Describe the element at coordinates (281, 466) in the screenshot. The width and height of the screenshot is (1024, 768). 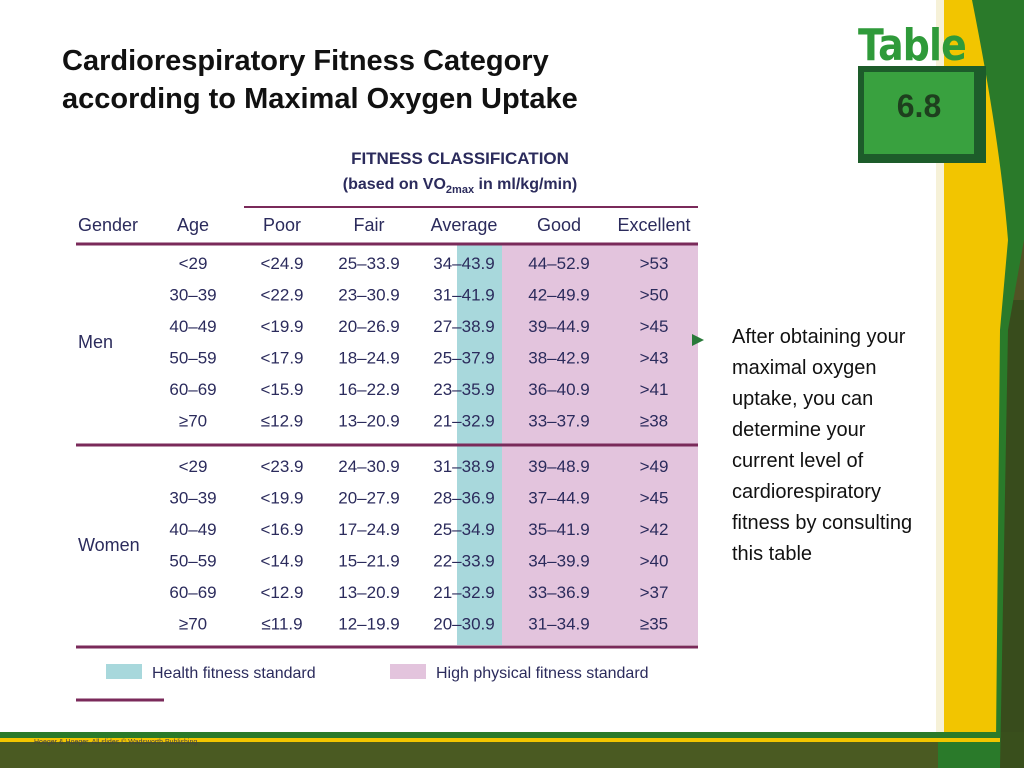
I see `table-cell: <23.9` at that location.